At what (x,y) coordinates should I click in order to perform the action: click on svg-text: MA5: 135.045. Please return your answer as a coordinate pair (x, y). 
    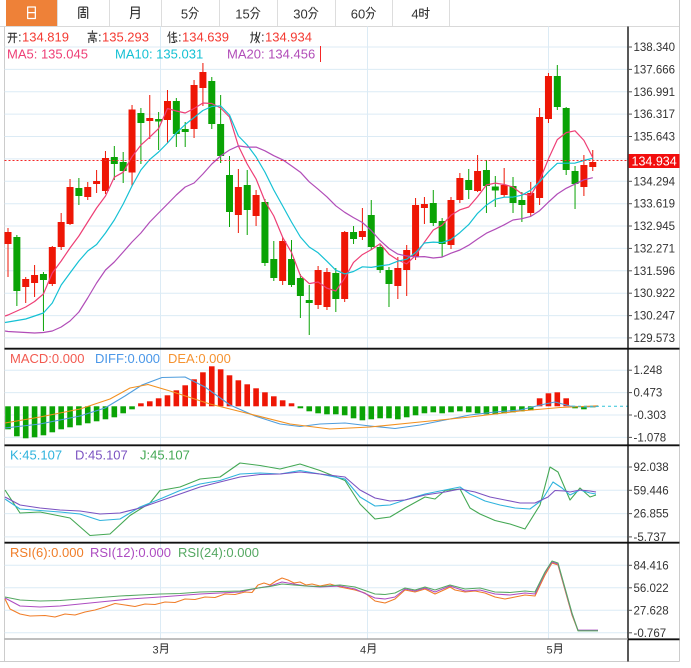
    Looking at the image, I should click on (47, 54).